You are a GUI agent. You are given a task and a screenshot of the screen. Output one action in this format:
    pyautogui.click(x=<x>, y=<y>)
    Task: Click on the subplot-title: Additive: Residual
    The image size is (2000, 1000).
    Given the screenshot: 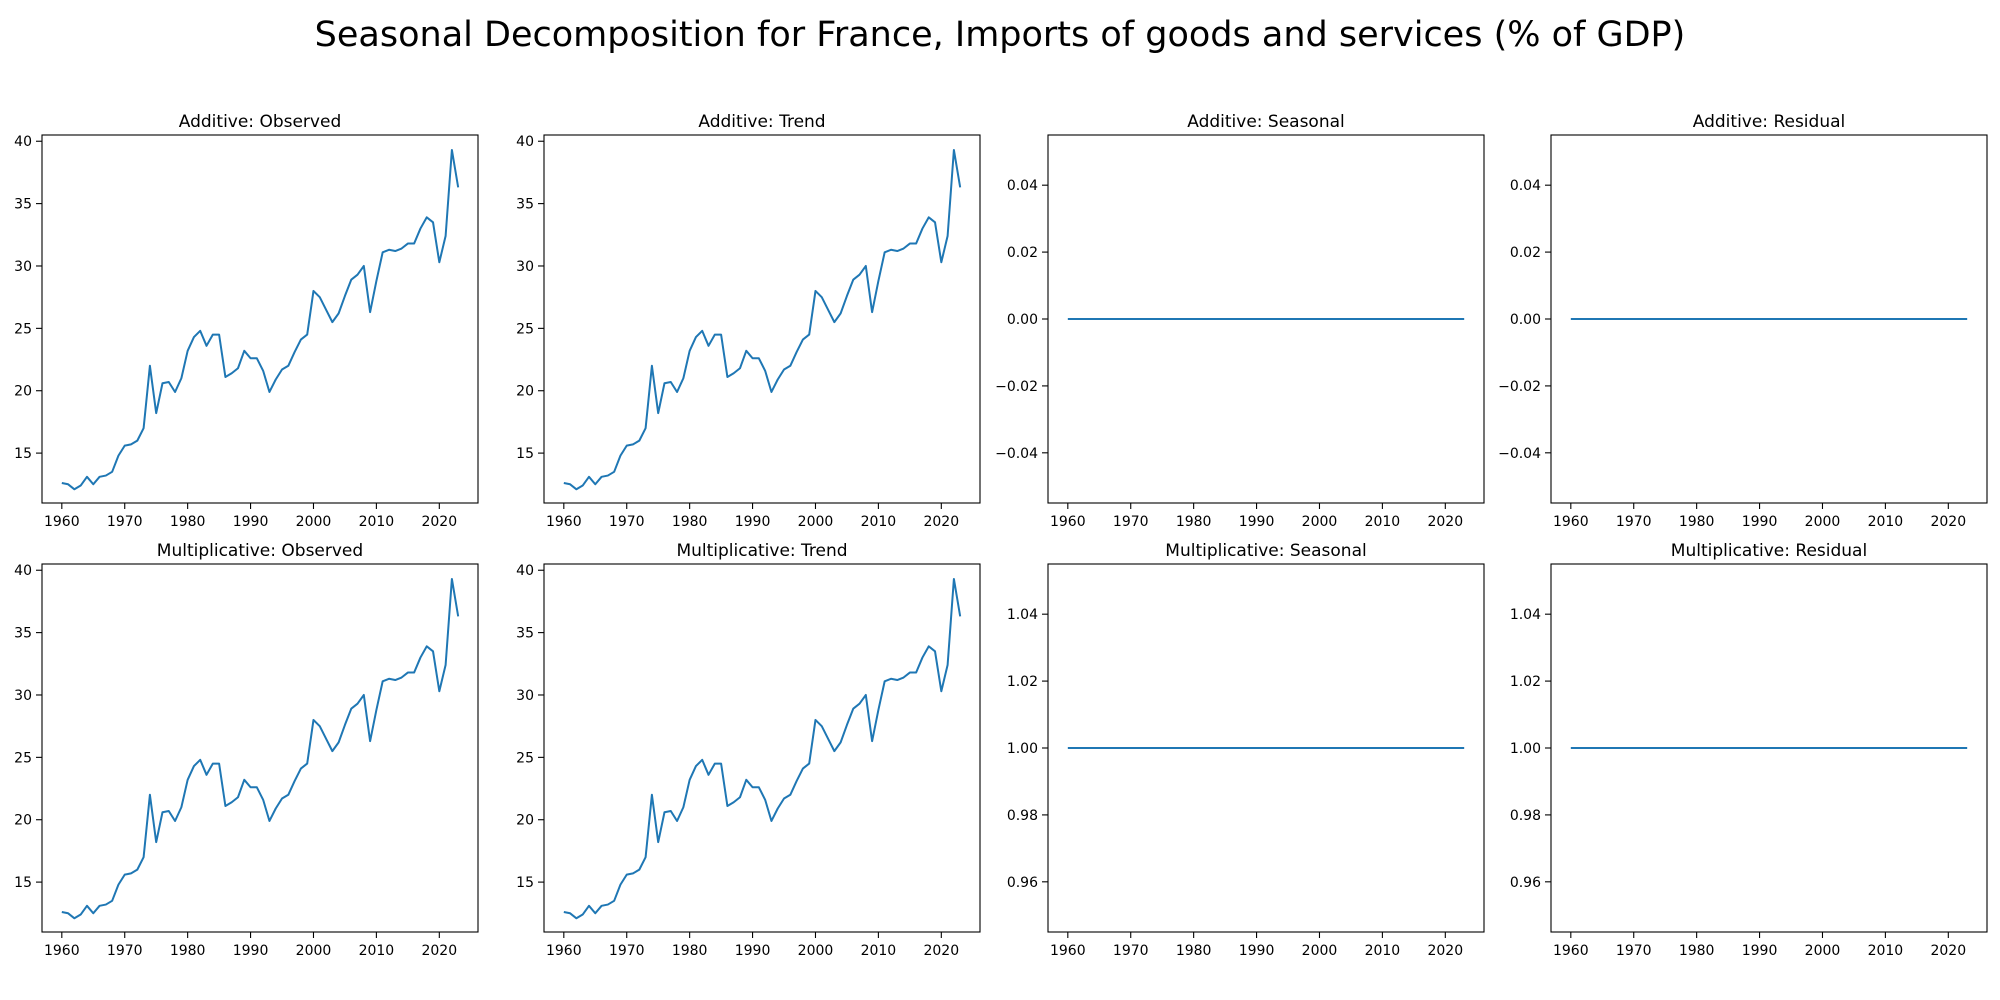 What is the action you would take?
    pyautogui.click(x=1769, y=122)
    